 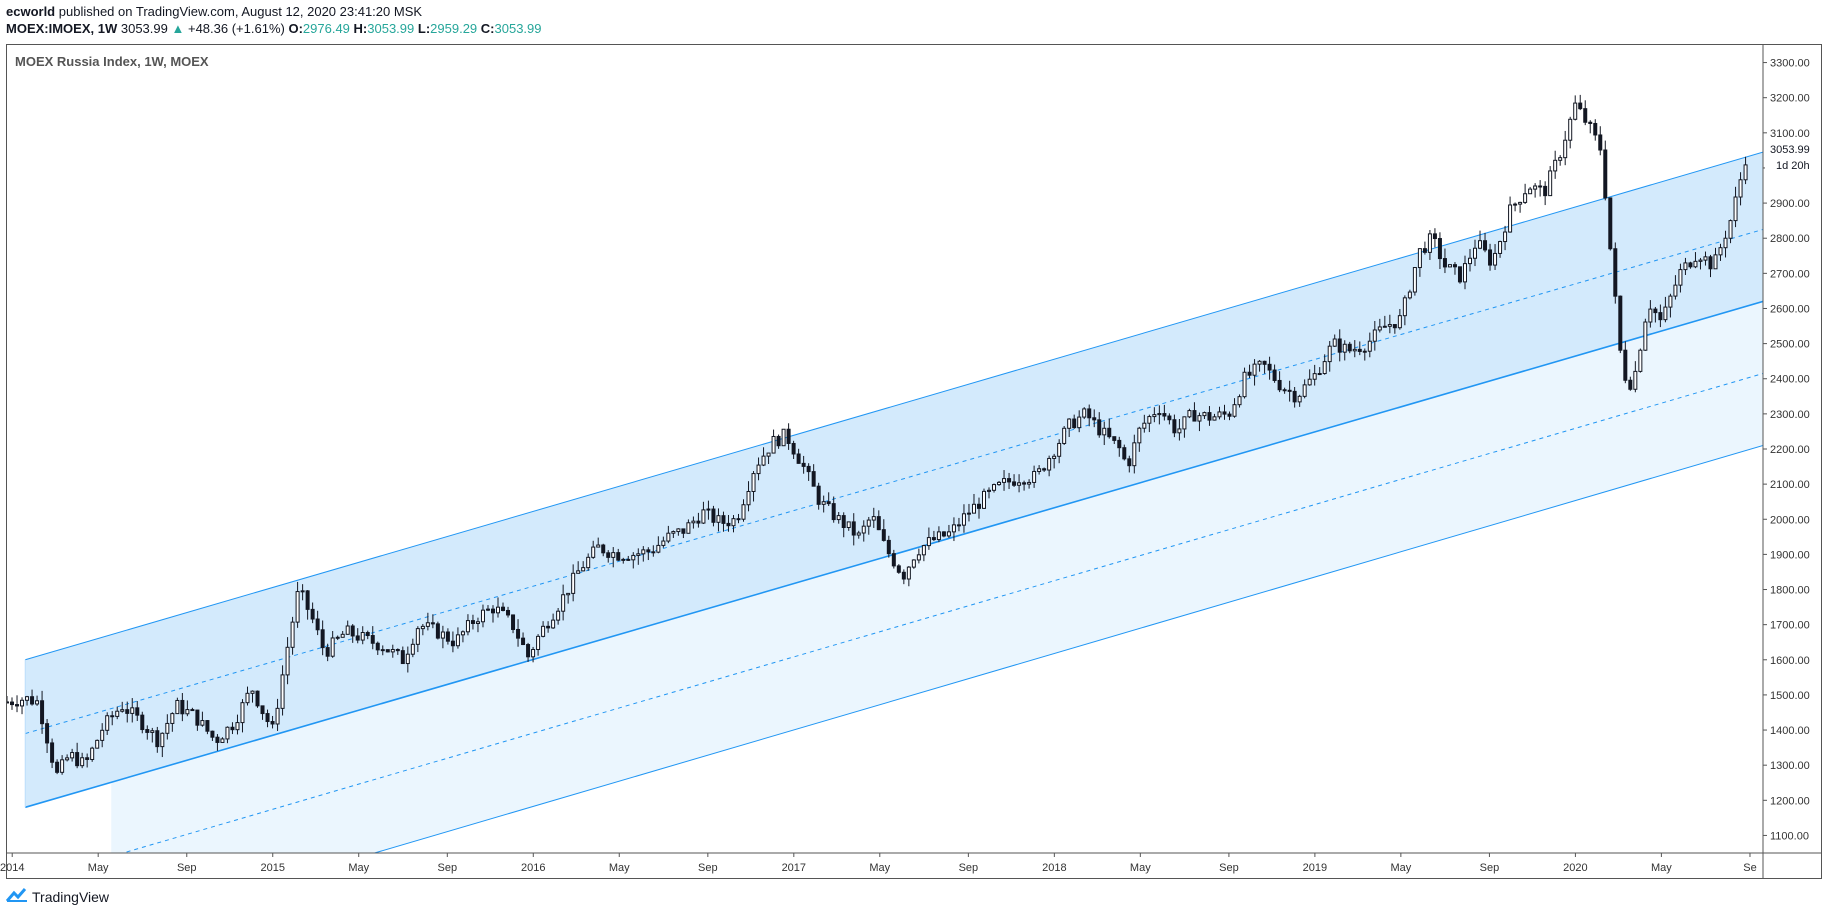 What do you see at coordinates (62, 28) in the screenshot?
I see `symbol-label: MOEX:IMOEX, 1W` at bounding box center [62, 28].